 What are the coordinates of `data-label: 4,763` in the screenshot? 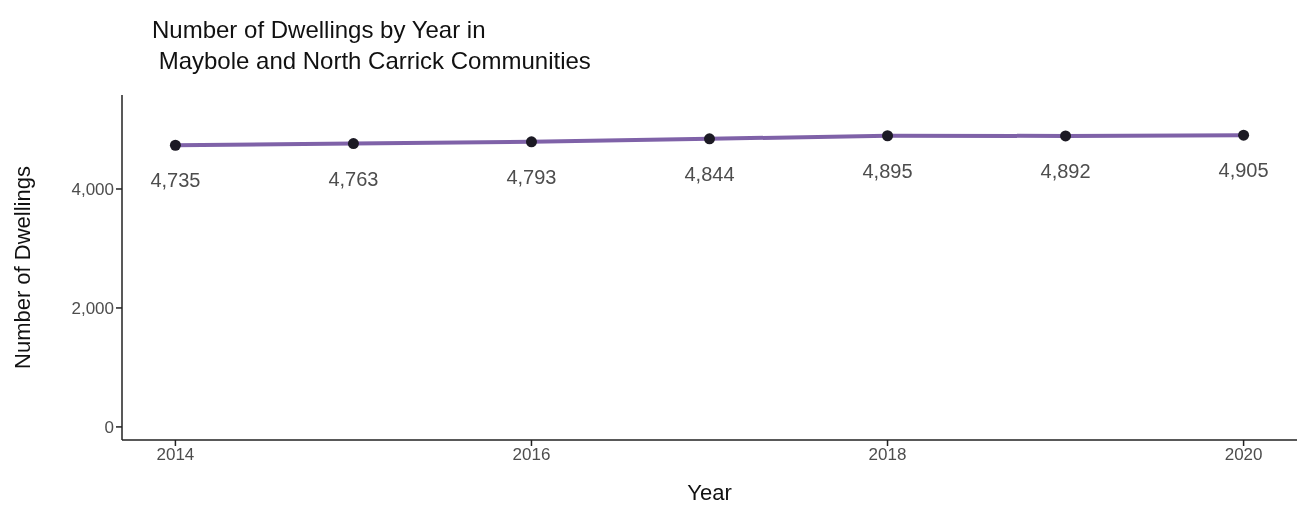 It's located at (353, 178).